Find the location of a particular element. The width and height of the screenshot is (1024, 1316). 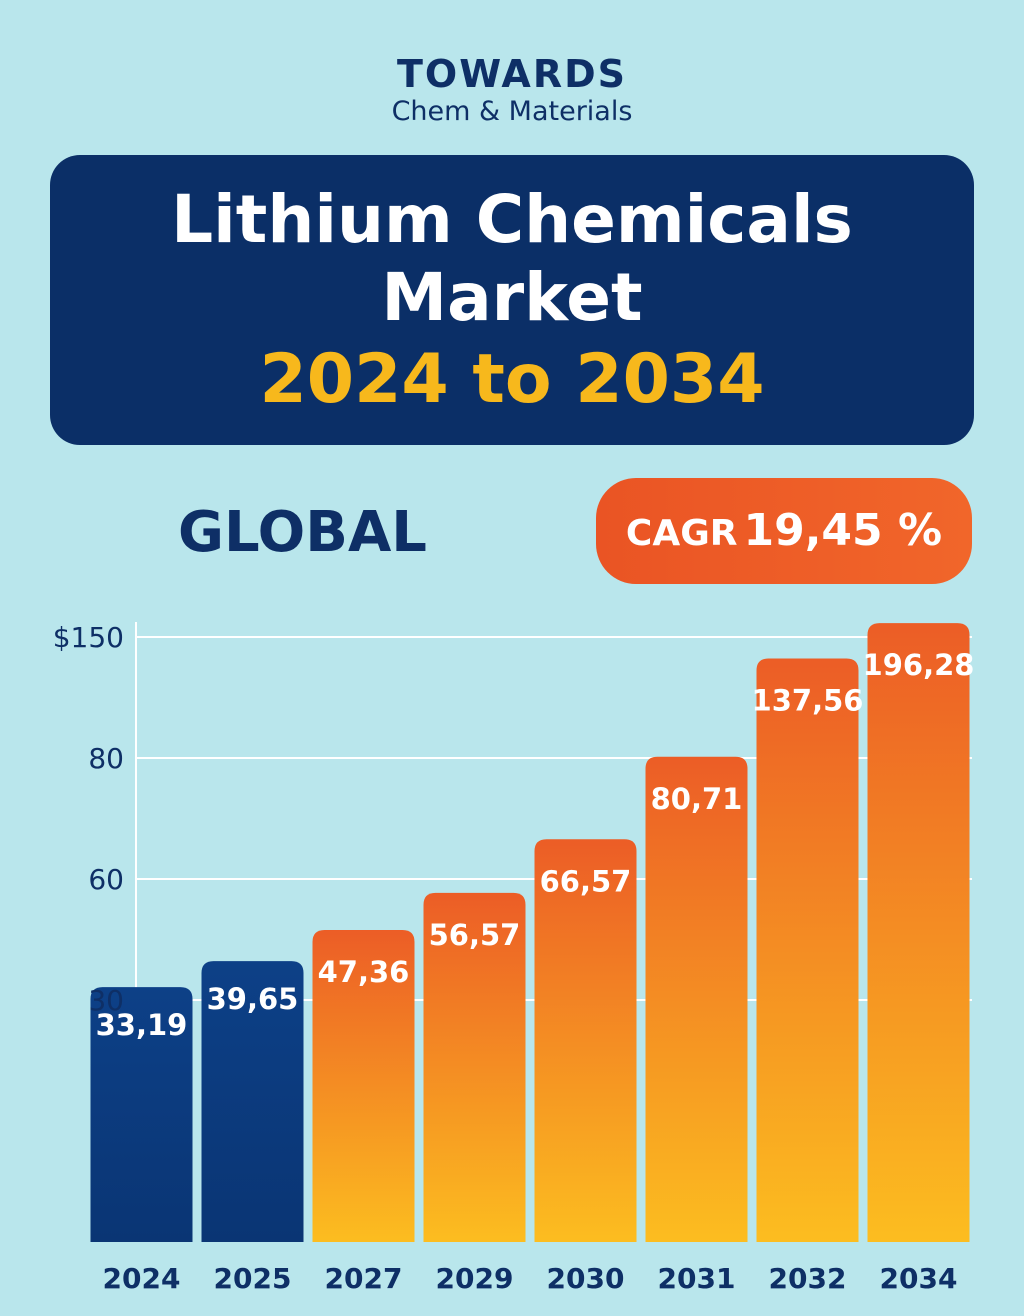

chart-title-years: 2024 to 2034 is located at coordinates (512, 379).